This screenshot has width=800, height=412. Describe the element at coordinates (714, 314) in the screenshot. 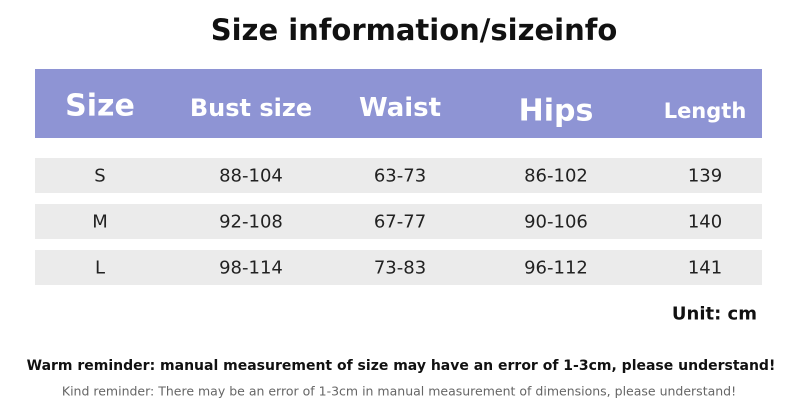

I see `unit: Unit: cm` at that location.